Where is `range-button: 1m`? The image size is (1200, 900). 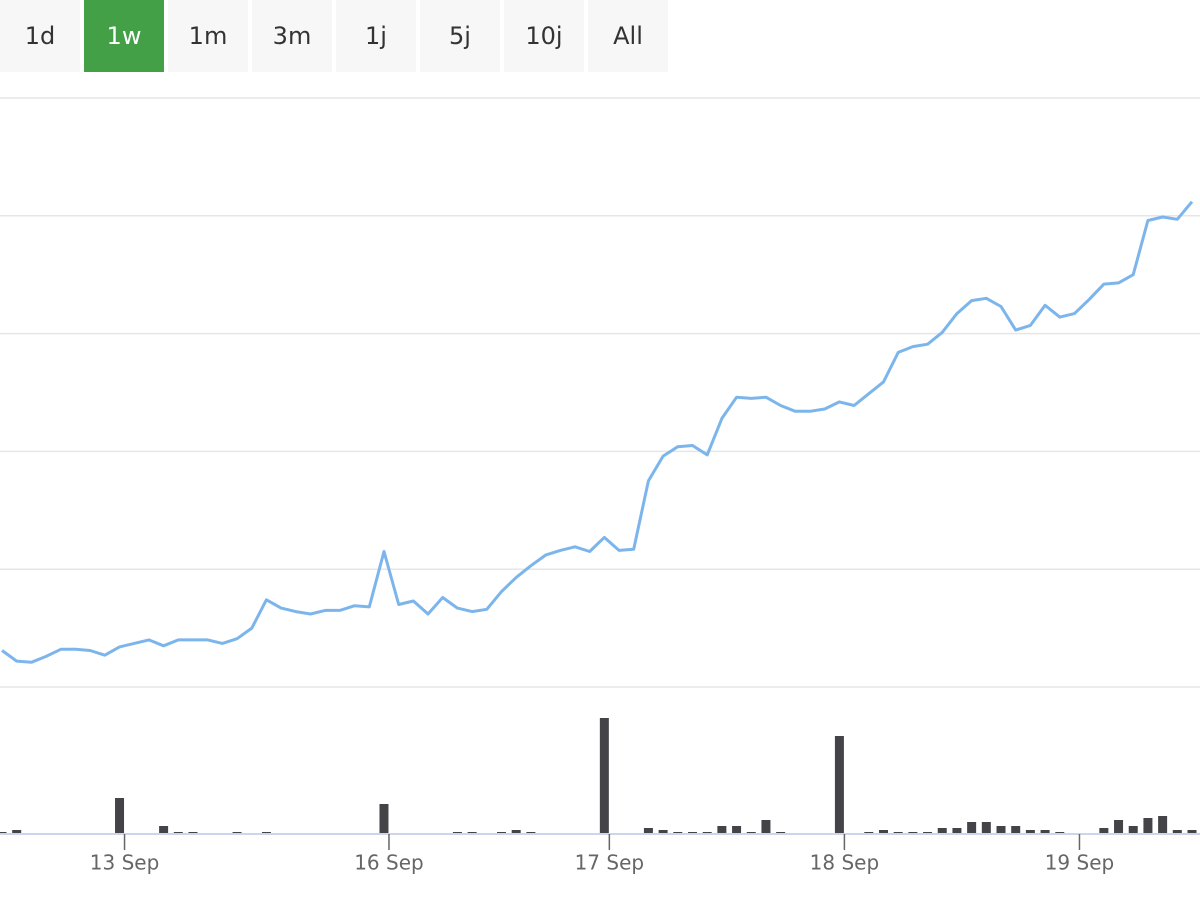 range-button: 1m is located at coordinates (208, 36).